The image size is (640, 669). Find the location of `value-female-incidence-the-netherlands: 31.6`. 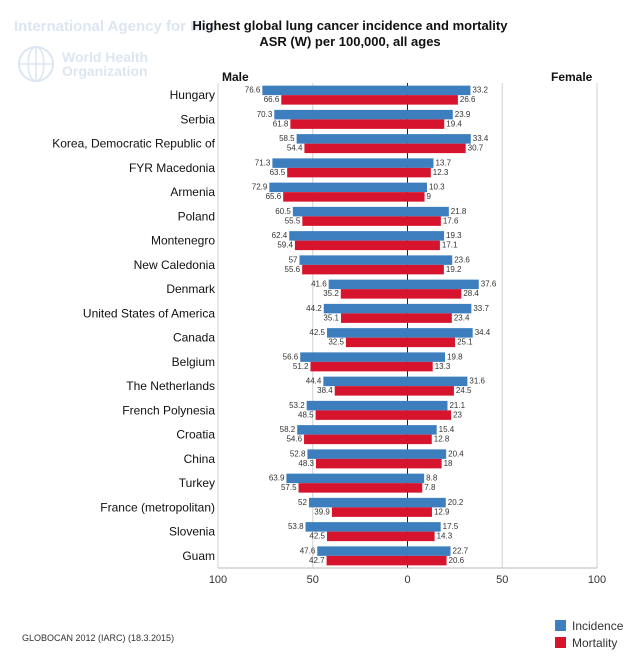

value-female-incidence-the-netherlands: 31.6 is located at coordinates (477, 381).